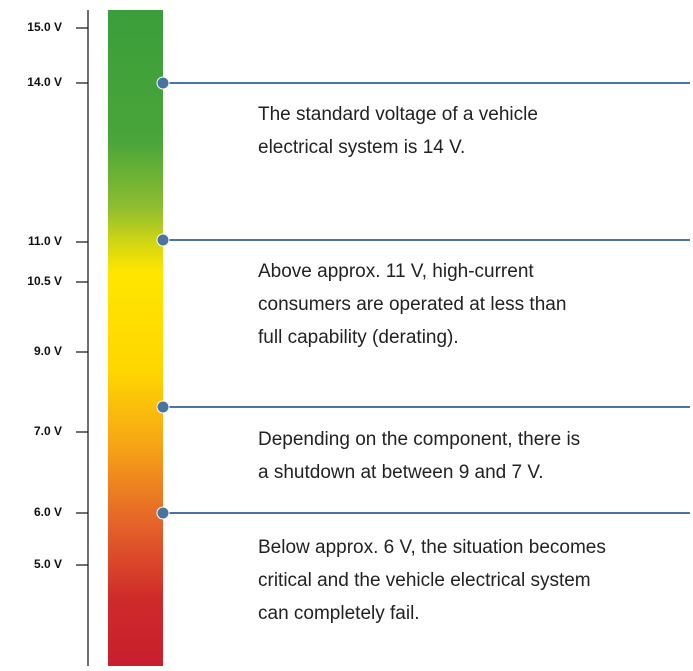 The image size is (693, 671). Describe the element at coordinates (48, 512) in the screenshot. I see `tick-label: 6.0 V` at that location.